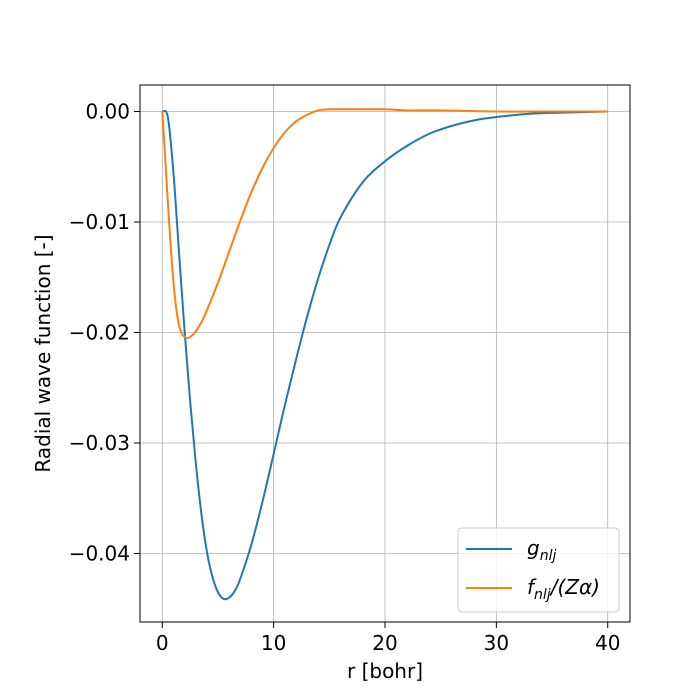 The image size is (700, 700). I want to click on y-tick-label: −0.04, so click(99, 553).